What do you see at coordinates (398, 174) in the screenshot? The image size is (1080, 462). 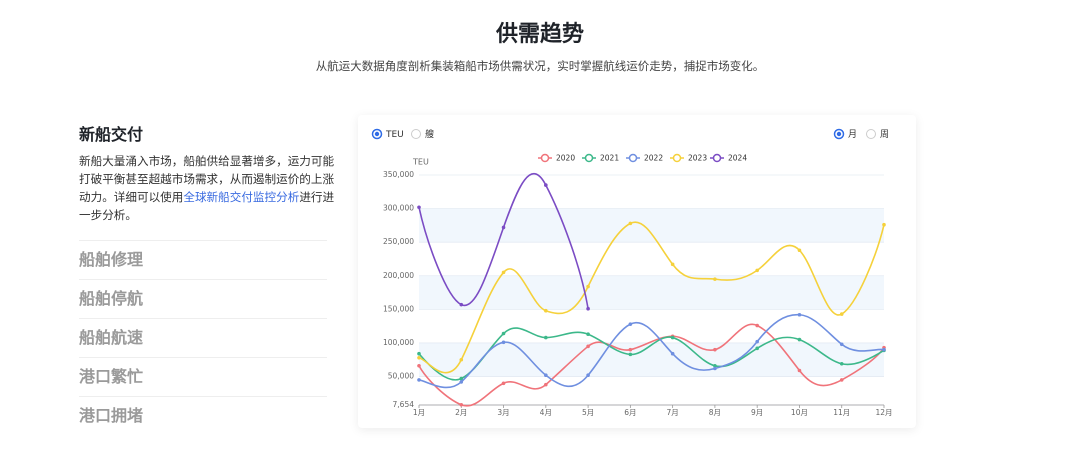 I see `y-tick-label: 350,000` at bounding box center [398, 174].